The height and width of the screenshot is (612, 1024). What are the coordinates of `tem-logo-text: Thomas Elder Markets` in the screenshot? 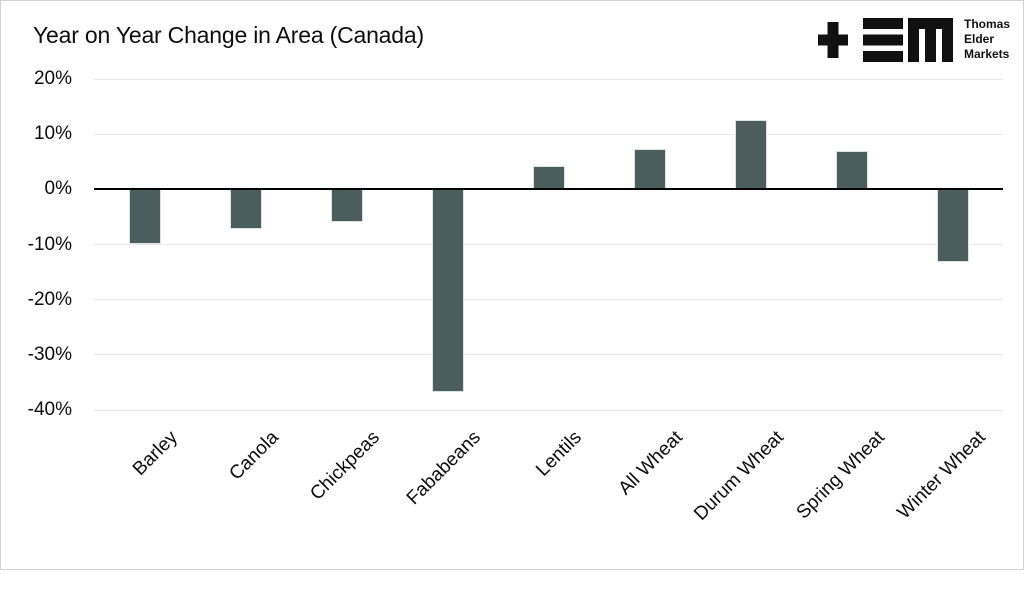 It's located at (987, 39).